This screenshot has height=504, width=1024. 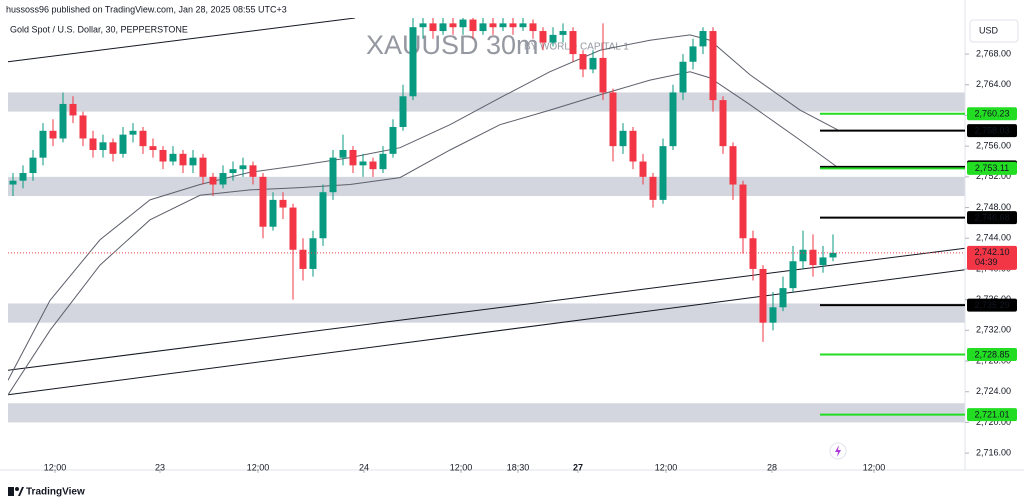 I want to click on watermark-sub: BY WORLD CAPITAL 1, so click(x=576, y=47).